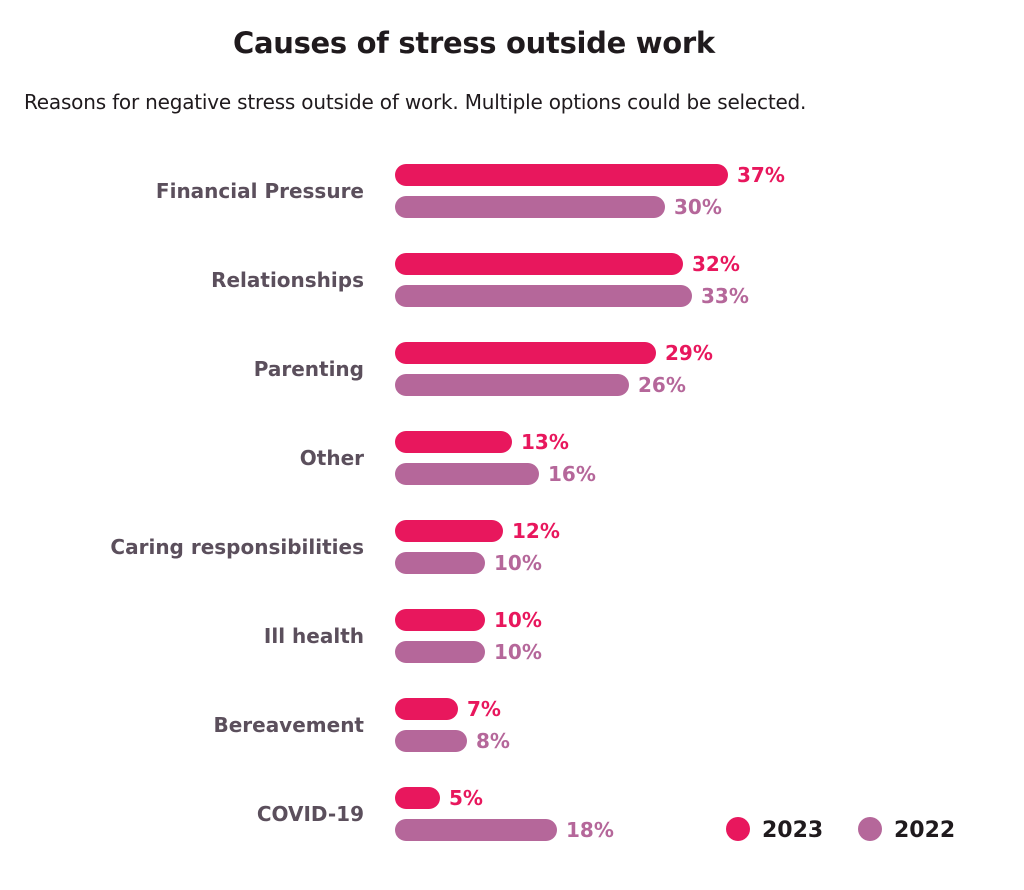 The width and height of the screenshot is (1024, 890). What do you see at coordinates (332, 458) in the screenshot?
I see `category-label: Other` at bounding box center [332, 458].